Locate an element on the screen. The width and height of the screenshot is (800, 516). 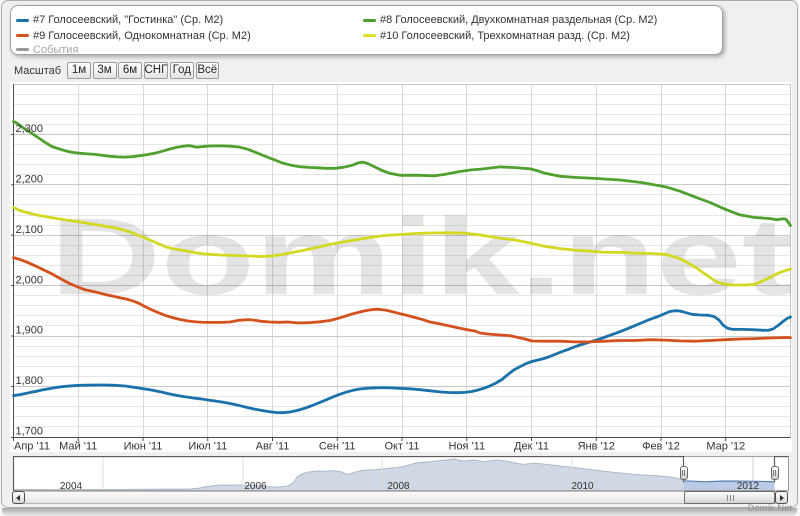
svg-text: Янв '12 is located at coordinates (596, 447).